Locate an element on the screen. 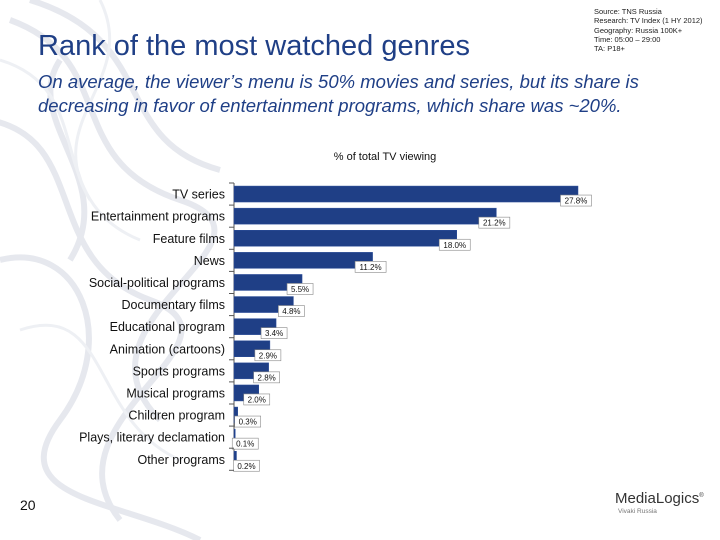 This screenshot has height=540, width=720. value-label: 3.4% is located at coordinates (274, 333).